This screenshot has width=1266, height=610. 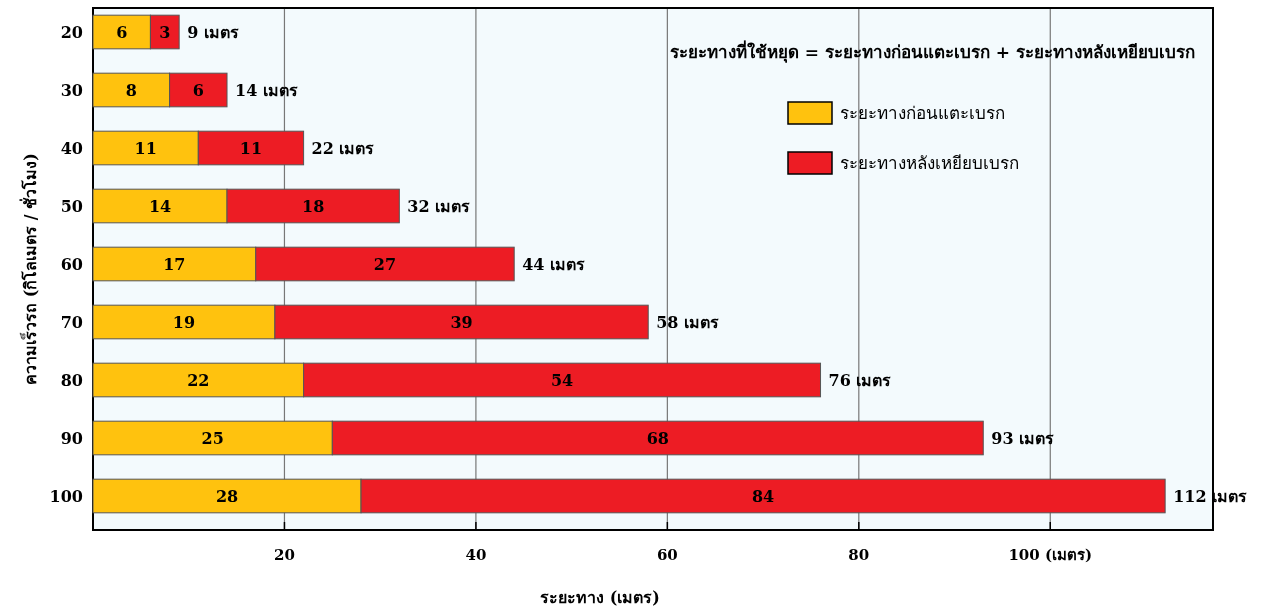 What do you see at coordinates (213, 32) in the screenshot?
I see `total-label: 9 เมตร` at bounding box center [213, 32].